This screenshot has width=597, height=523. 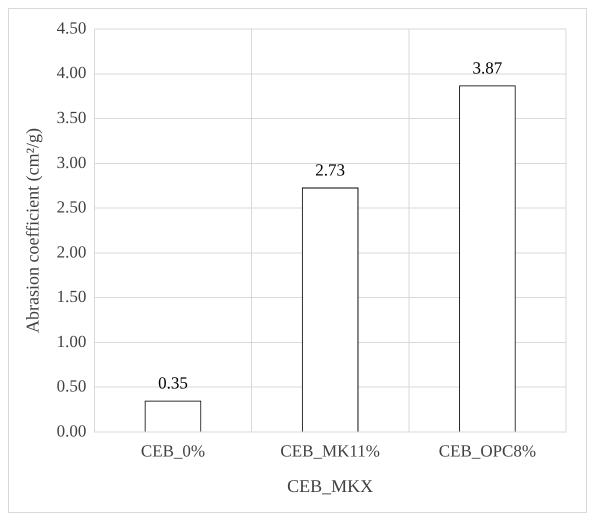 I want to click on y-tick-label: 2.00, so click(x=71, y=252).